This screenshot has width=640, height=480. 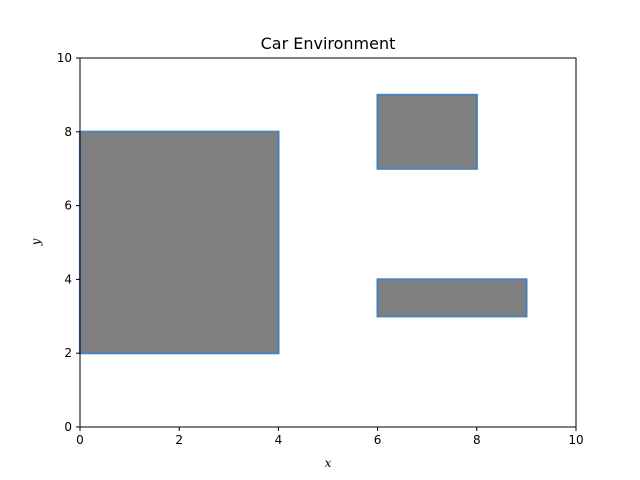 I want to click on y-tick-label: 10, so click(x=64, y=58).